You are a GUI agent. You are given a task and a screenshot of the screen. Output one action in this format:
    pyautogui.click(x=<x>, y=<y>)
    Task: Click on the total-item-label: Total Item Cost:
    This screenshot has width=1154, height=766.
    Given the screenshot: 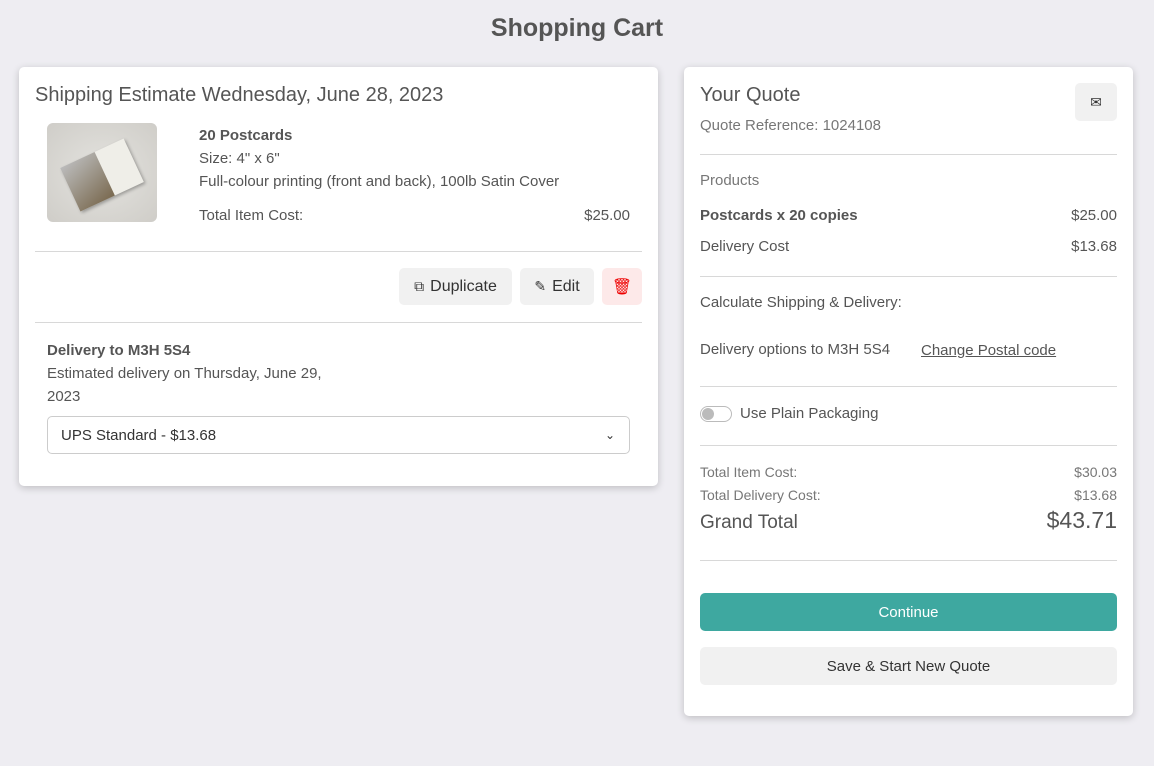 What is the action you would take?
    pyautogui.click(x=749, y=472)
    